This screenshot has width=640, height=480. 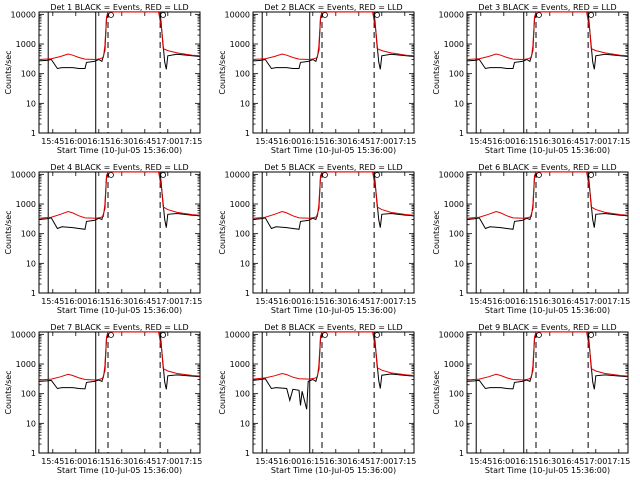 I want to click on panel-title: Det 1 BLACK = Events, RED = LLD, so click(x=119, y=7).